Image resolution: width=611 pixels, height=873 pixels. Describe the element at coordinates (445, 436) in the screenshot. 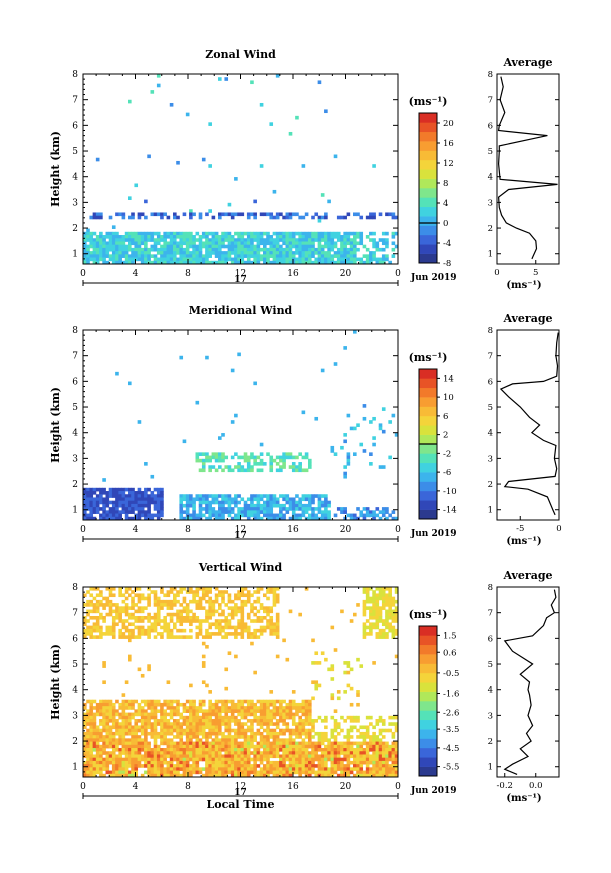

I see `colorbar-tick-label: 2` at that location.